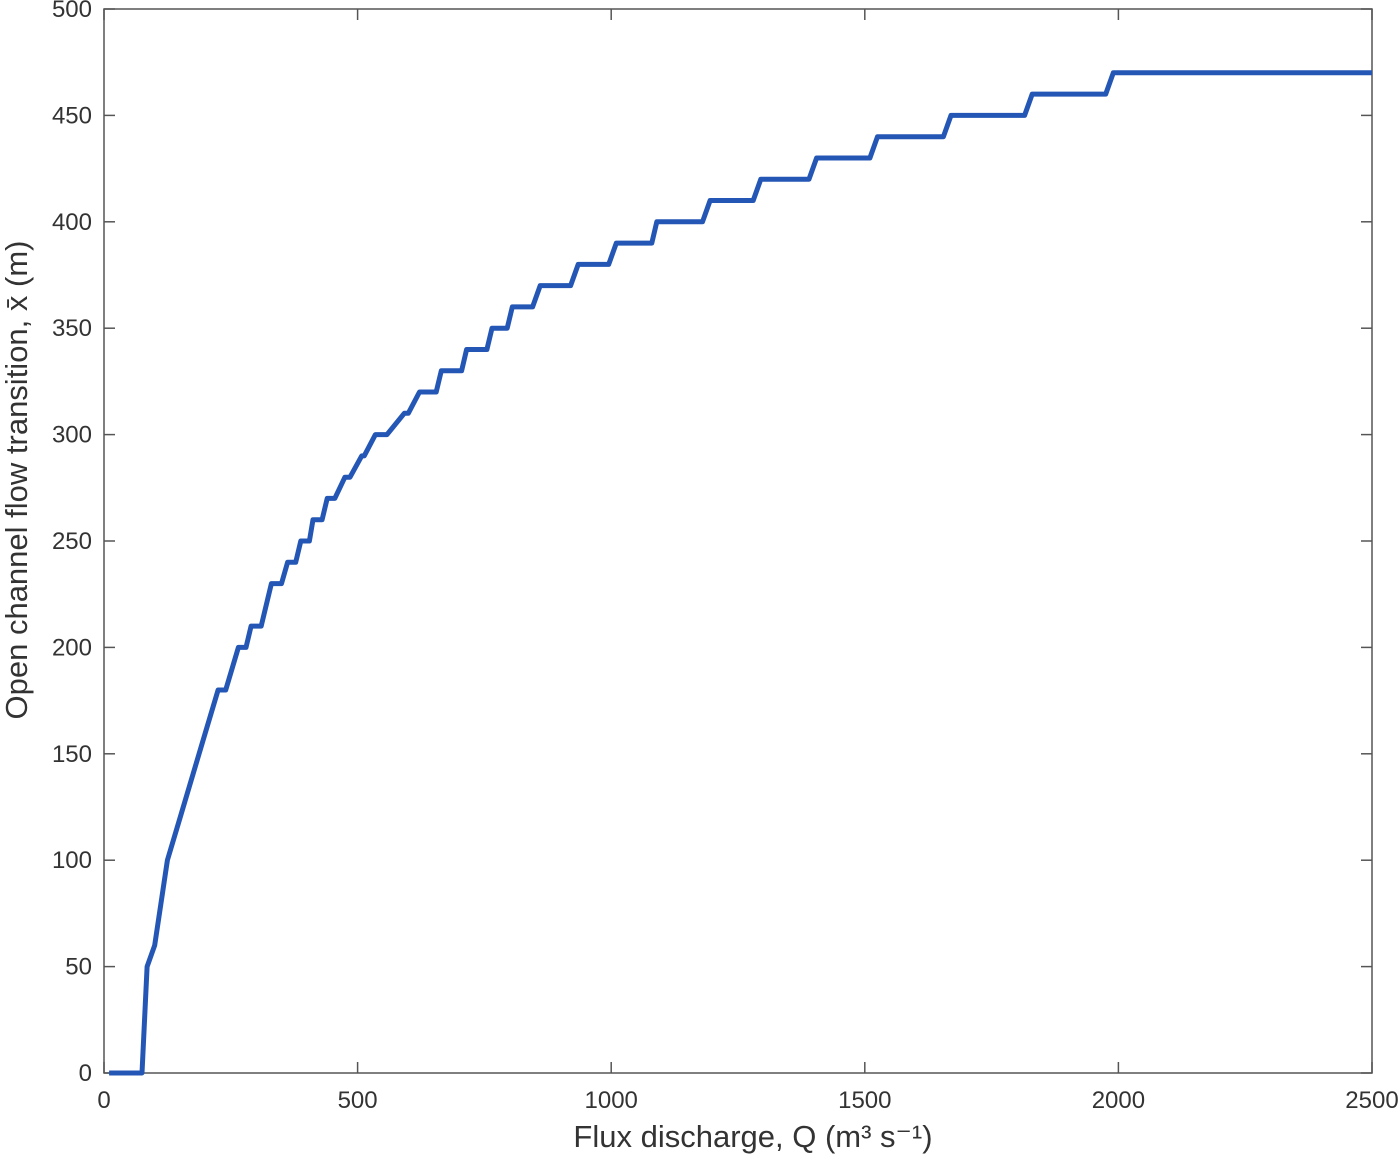  I want to click on y-tick-label: 500, so click(72, 11).